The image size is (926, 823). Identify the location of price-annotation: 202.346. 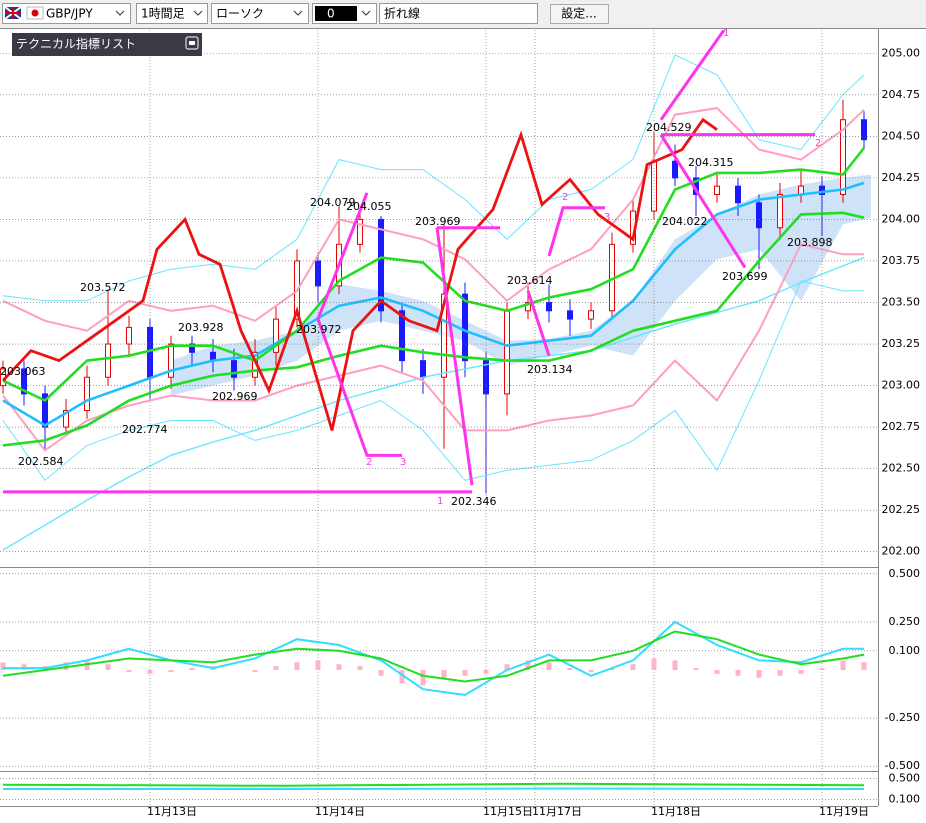
(474, 501).